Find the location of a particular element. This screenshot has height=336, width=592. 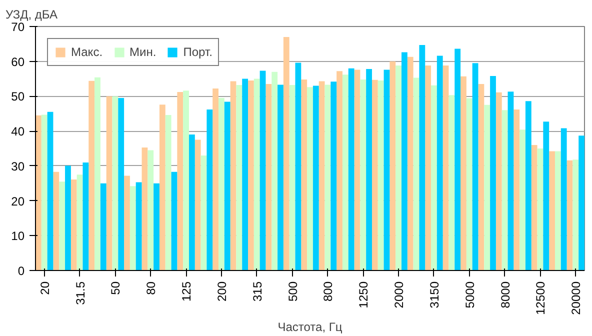

y-tick-label: 60 is located at coordinates (18, 61).